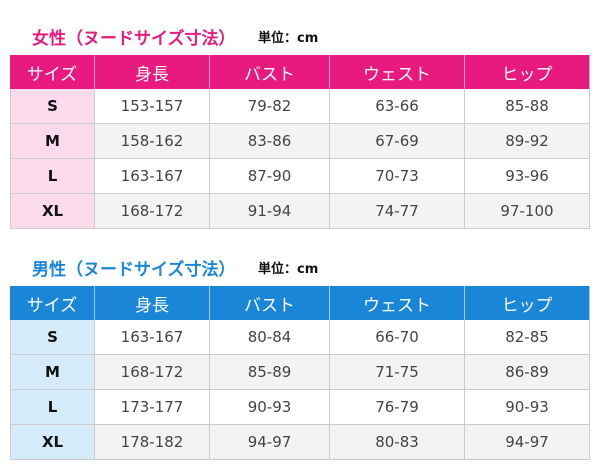  What do you see at coordinates (270, 106) in the screenshot?
I see `table-cell: 79-82` at bounding box center [270, 106].